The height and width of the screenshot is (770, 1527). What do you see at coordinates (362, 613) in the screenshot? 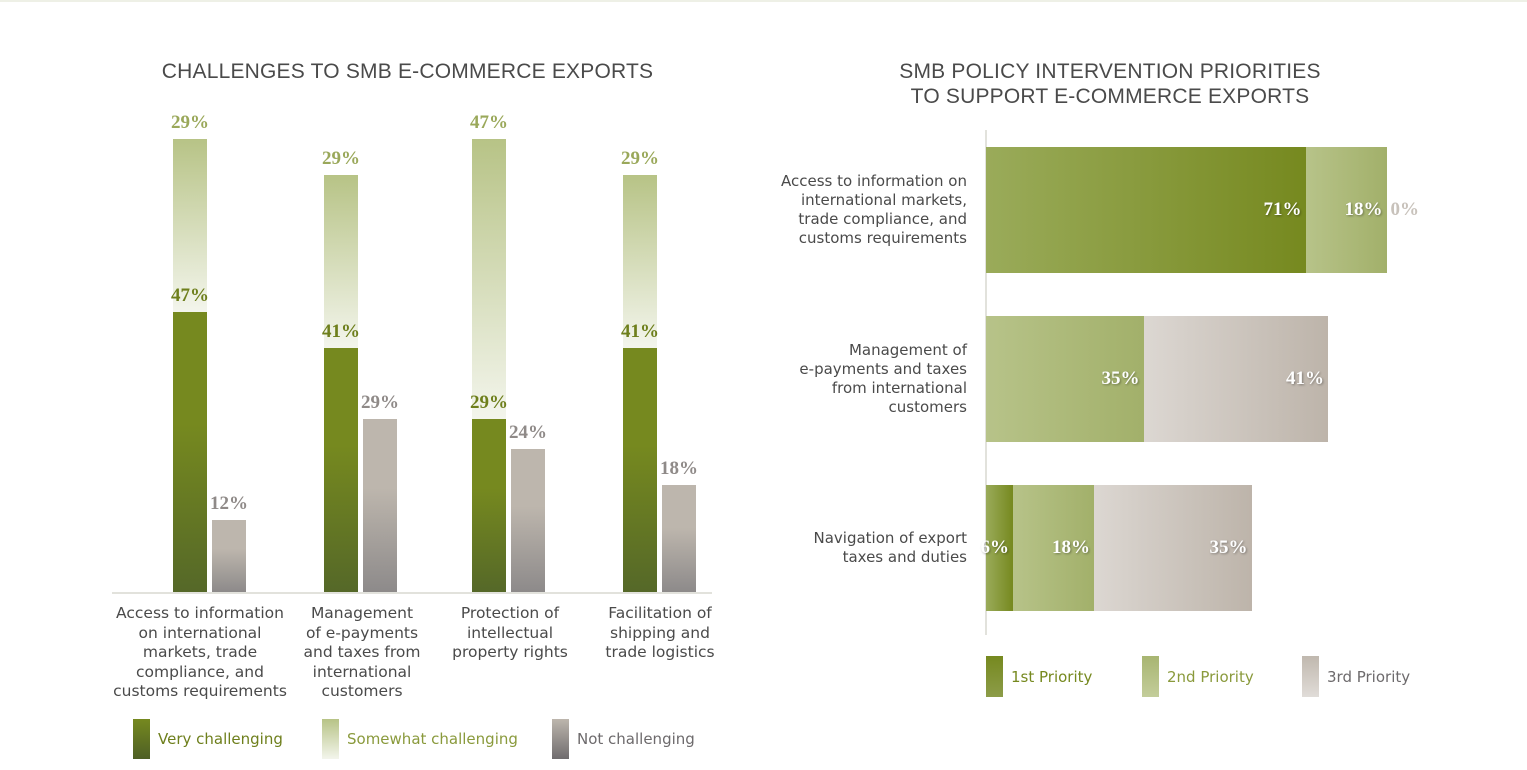
I see `category-label-line: Management` at bounding box center [362, 613].